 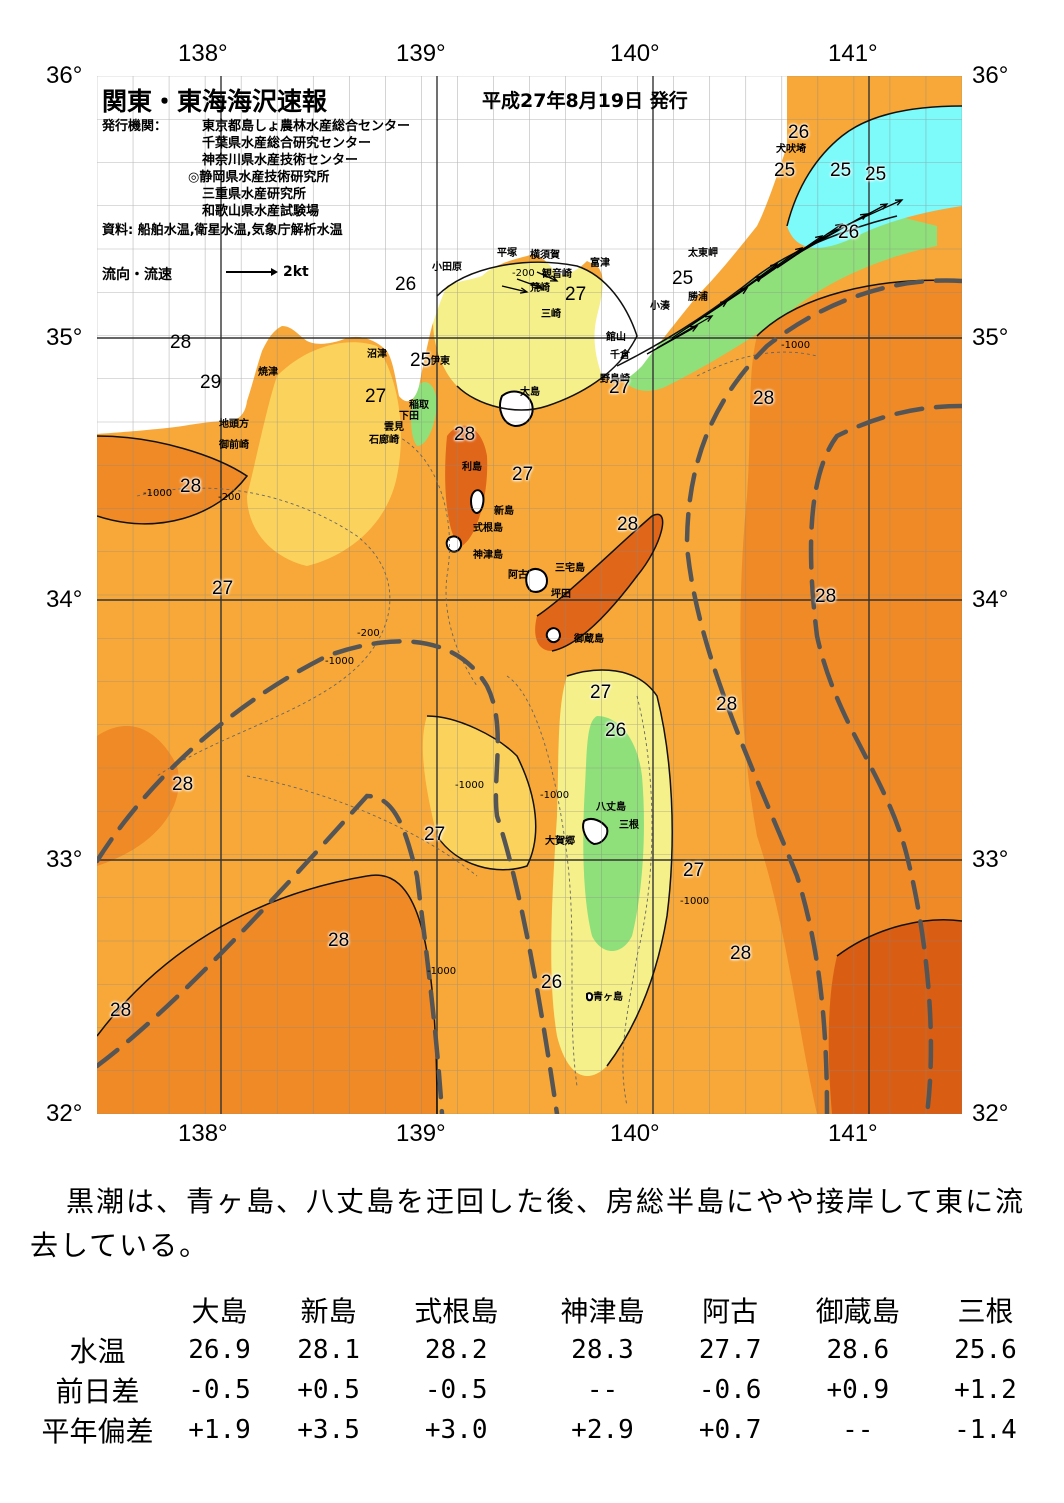 What do you see at coordinates (589, 639) in the screenshot?
I see `place-label: 御蔵島` at bounding box center [589, 639].